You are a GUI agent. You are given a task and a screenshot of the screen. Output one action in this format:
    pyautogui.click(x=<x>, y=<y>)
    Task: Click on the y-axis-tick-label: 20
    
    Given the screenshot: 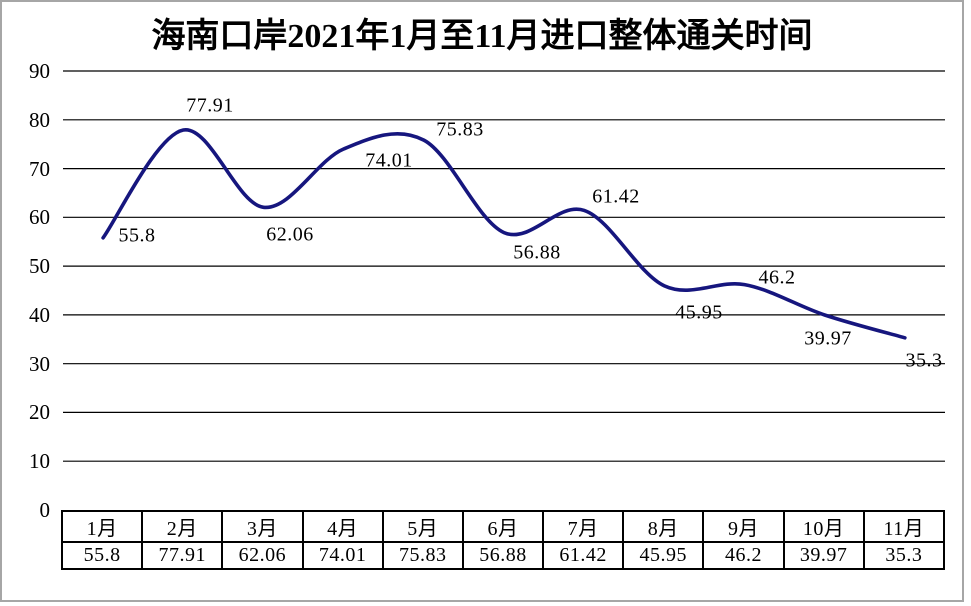 What is the action you would take?
    pyautogui.click(x=39, y=412)
    